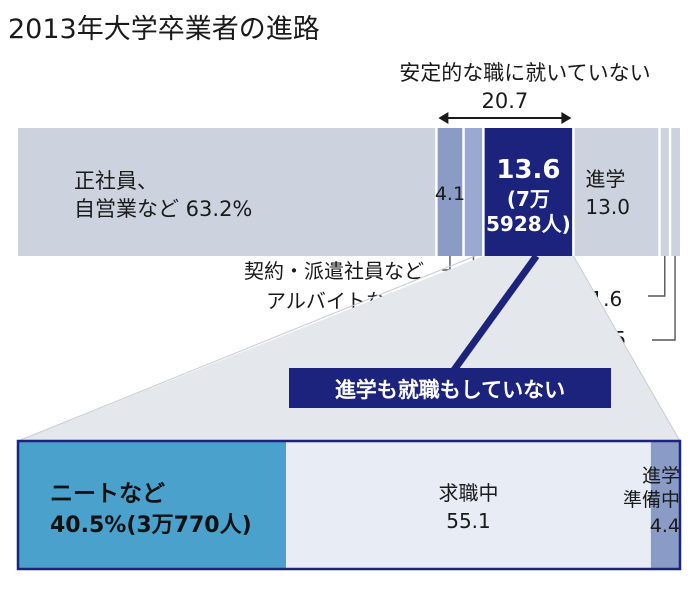 This screenshot has height=598, width=698. I want to click on bar-segment-regular, so click(227, 192).